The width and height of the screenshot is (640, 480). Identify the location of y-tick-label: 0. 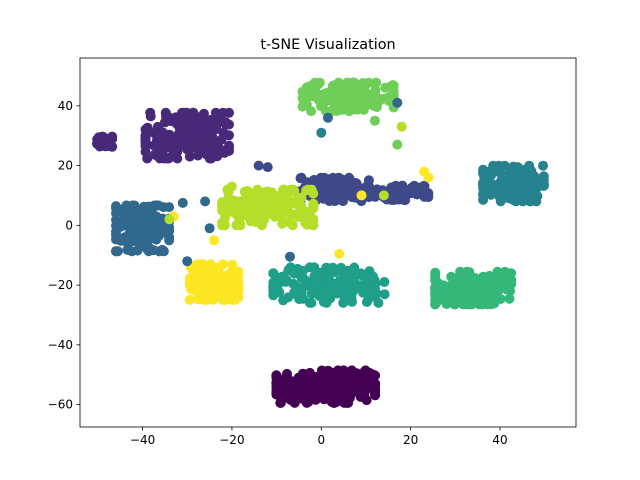
(69, 225).